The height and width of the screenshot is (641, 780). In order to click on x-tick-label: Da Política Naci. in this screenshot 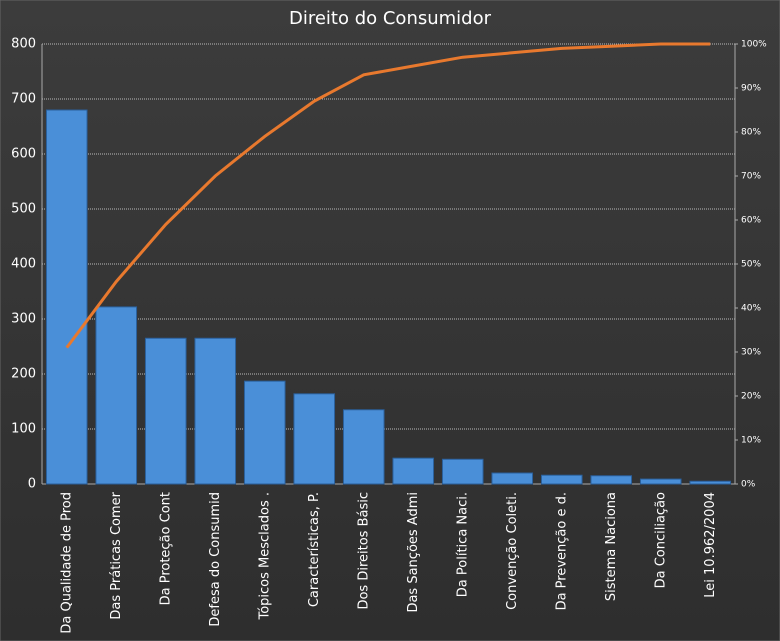, I will do `click(462, 544)`.